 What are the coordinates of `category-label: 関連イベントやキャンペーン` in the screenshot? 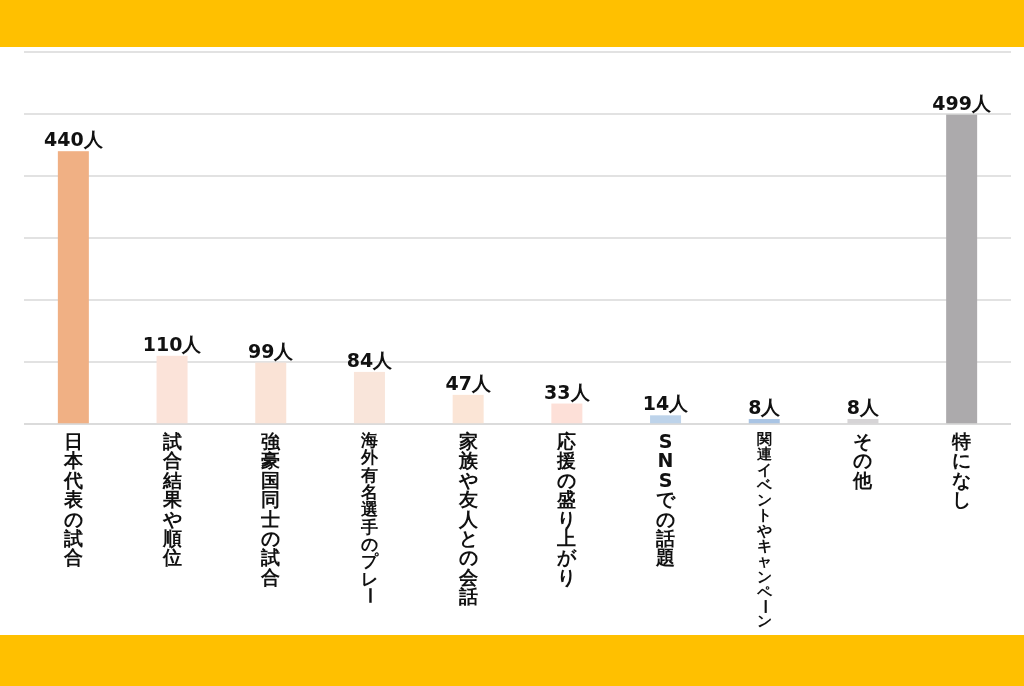 It's located at (764, 530).